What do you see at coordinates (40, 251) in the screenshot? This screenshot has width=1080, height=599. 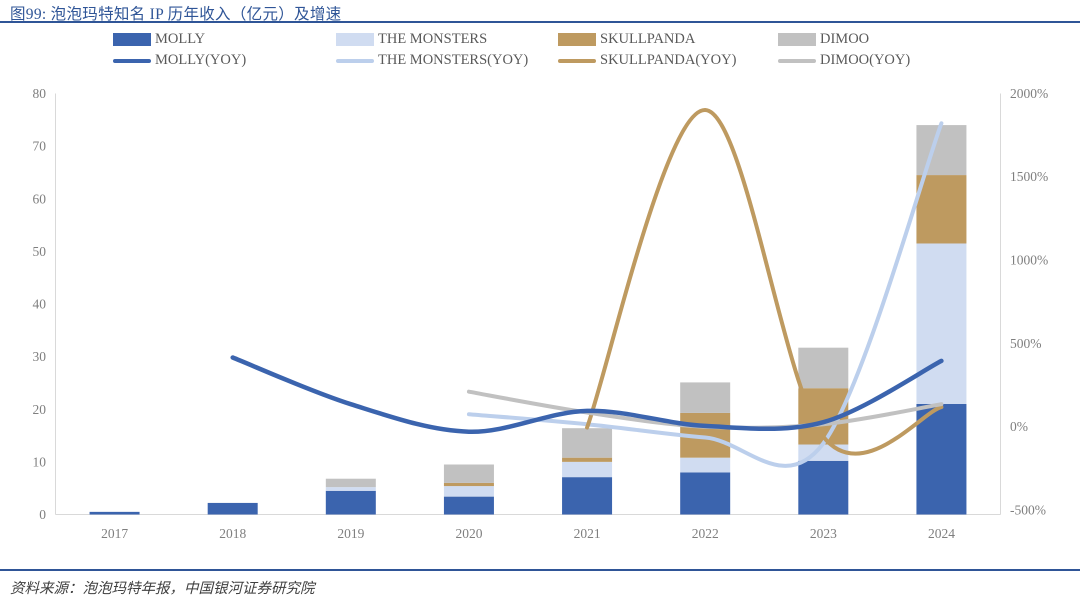 I see `left-axis-tick-label: 50` at bounding box center [40, 251].